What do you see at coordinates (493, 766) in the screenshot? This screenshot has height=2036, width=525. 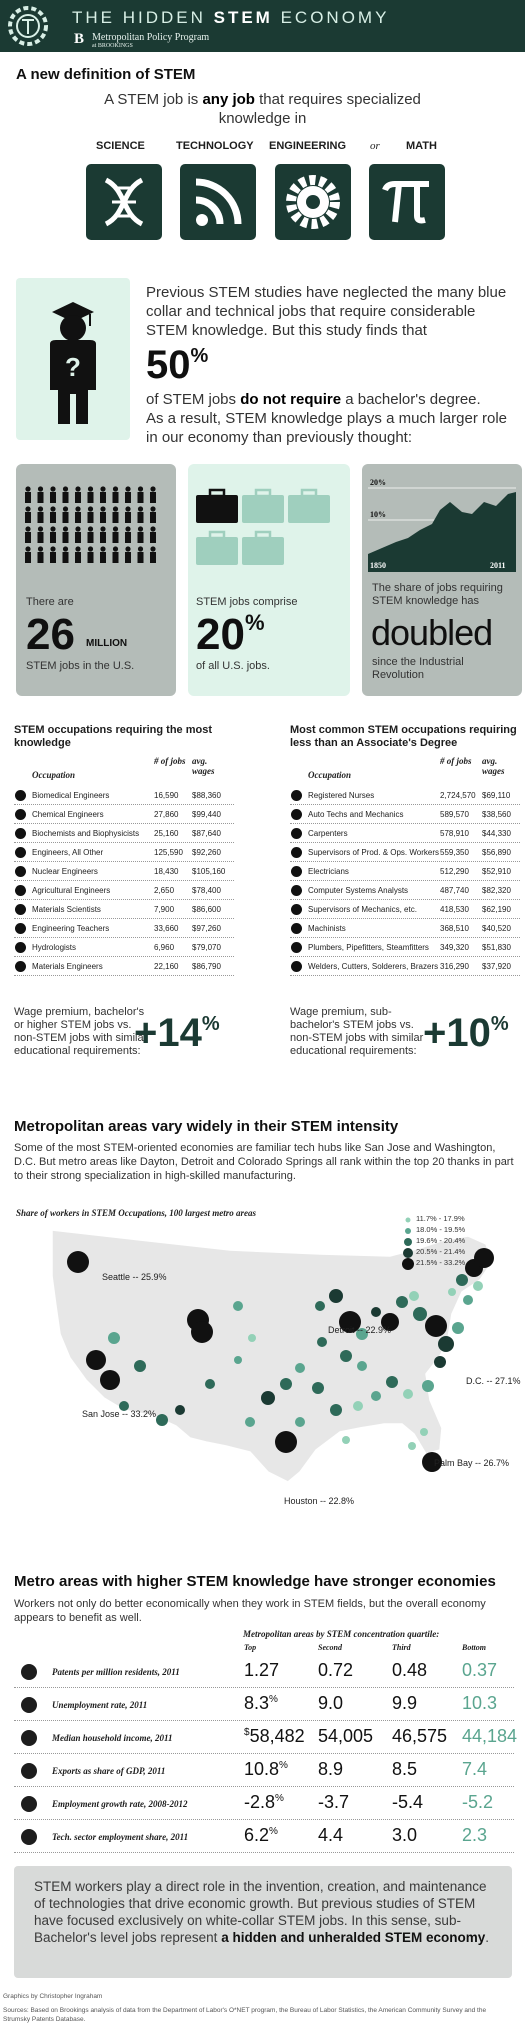 I see `right-header-2: avg. wages` at bounding box center [493, 766].